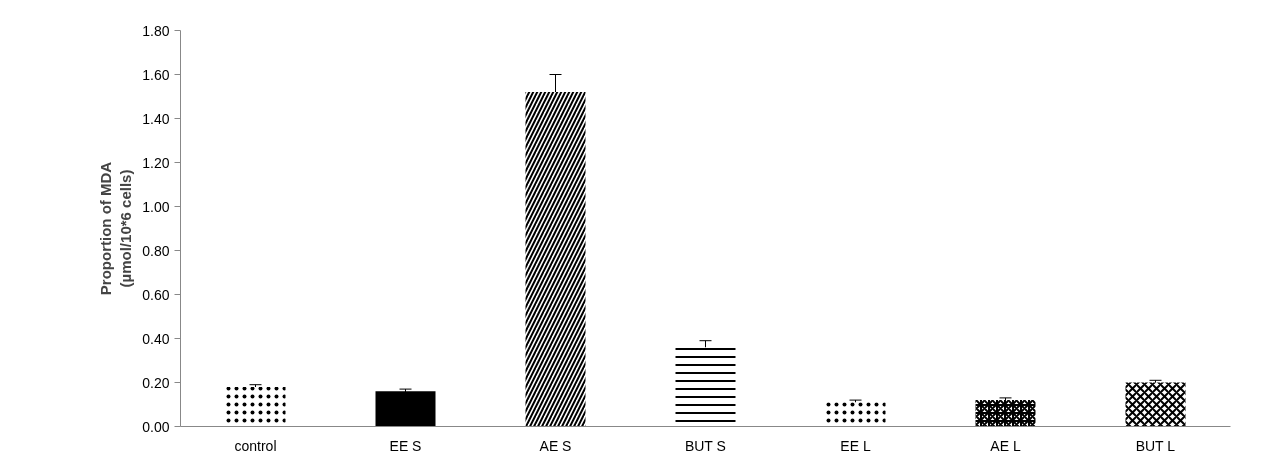 Image resolution: width=1277 pixels, height=473 pixels. Describe the element at coordinates (156, 74) in the screenshot. I see `y-tick-label: 1.60` at that location.